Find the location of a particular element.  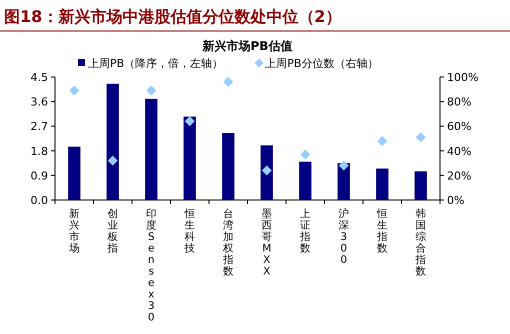

y2-tick-label: 100% is located at coordinates (462, 77).